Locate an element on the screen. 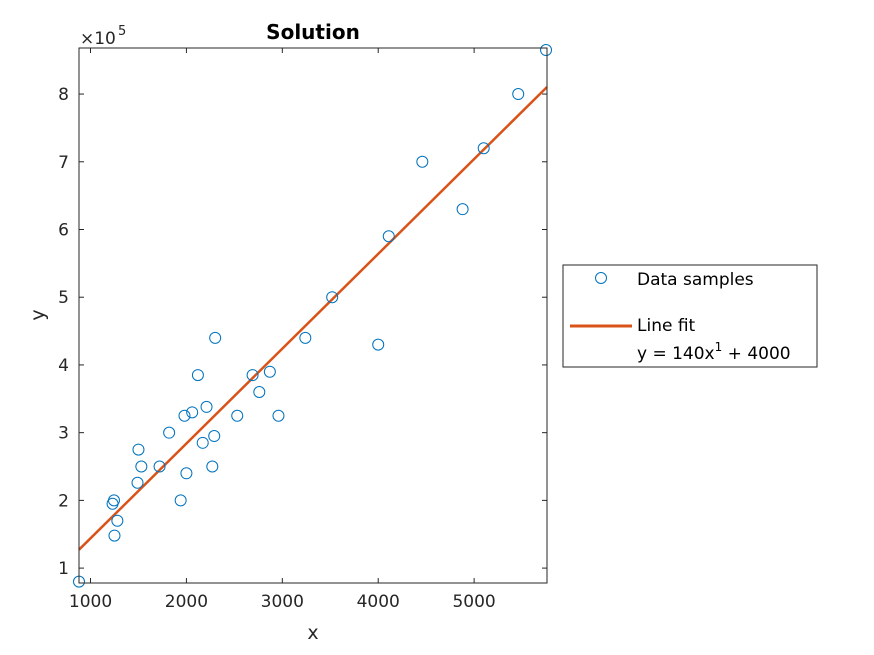 This screenshot has width=874, height=655. y-tick-label: 3 is located at coordinates (63, 434).